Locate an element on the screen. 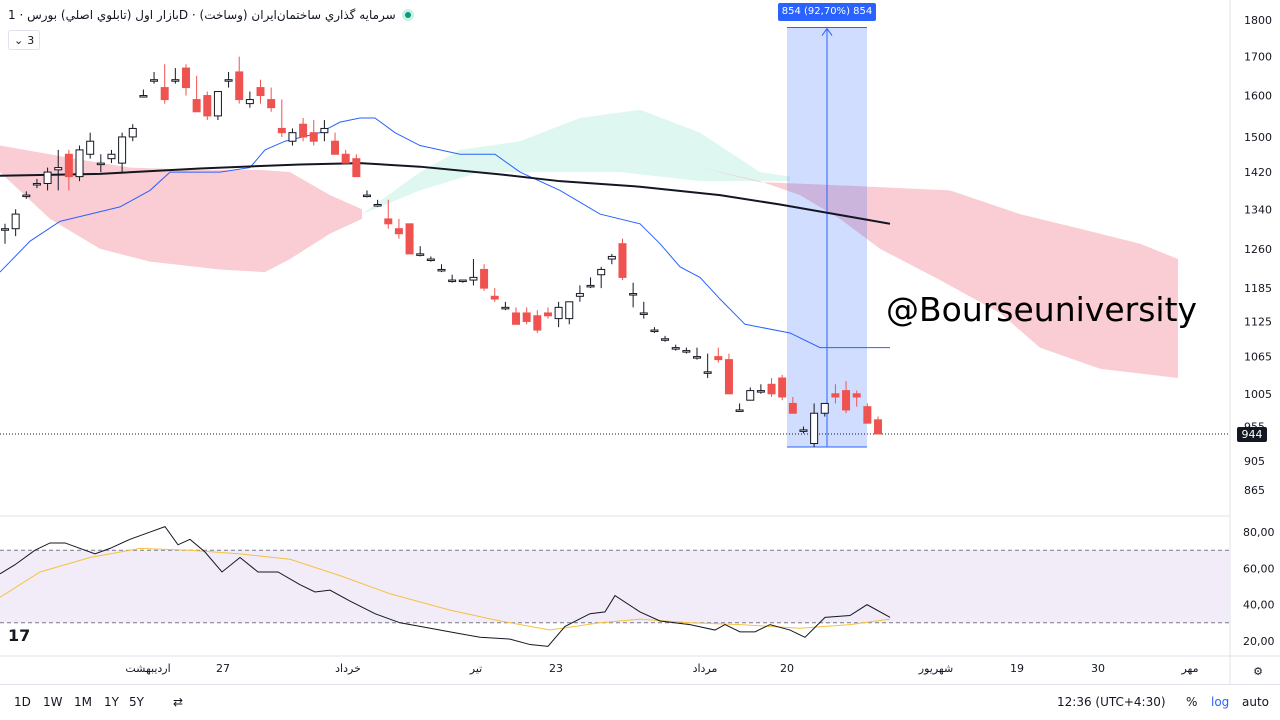 This screenshot has width=1280, height=720. price-tick-label: 1065 is located at coordinates (1258, 357).